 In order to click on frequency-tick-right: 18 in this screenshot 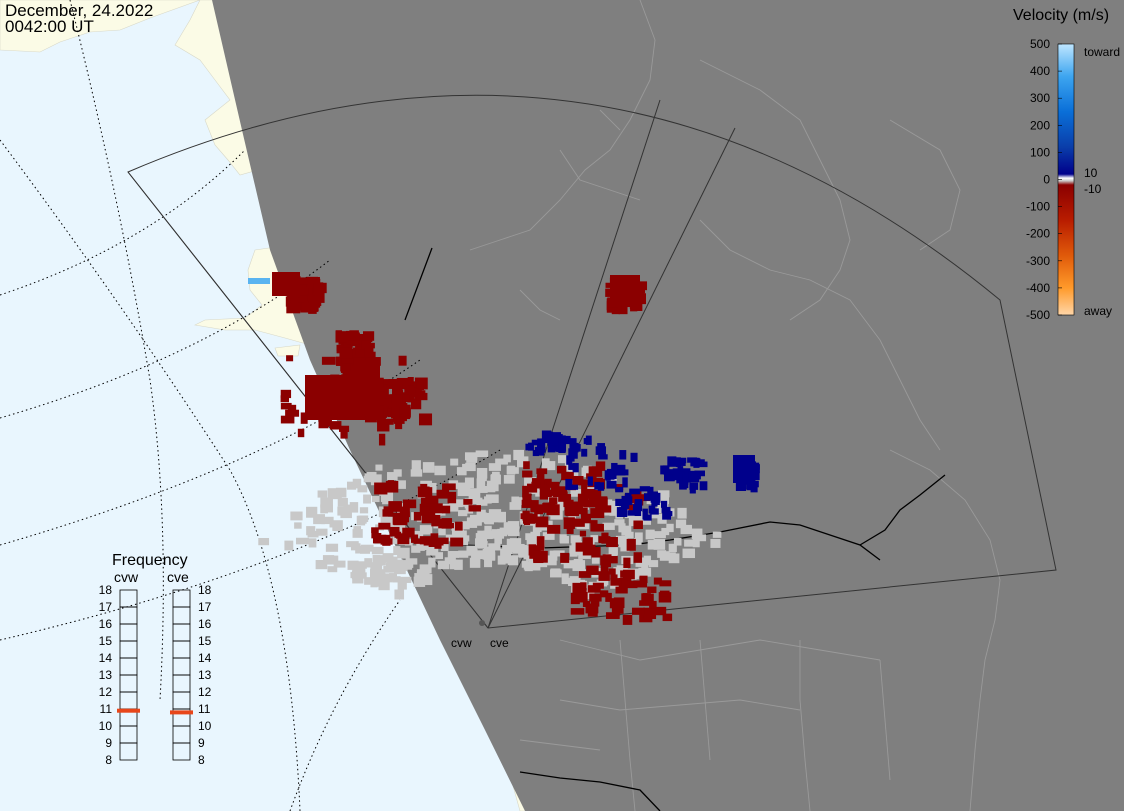, I will do `click(205, 590)`.